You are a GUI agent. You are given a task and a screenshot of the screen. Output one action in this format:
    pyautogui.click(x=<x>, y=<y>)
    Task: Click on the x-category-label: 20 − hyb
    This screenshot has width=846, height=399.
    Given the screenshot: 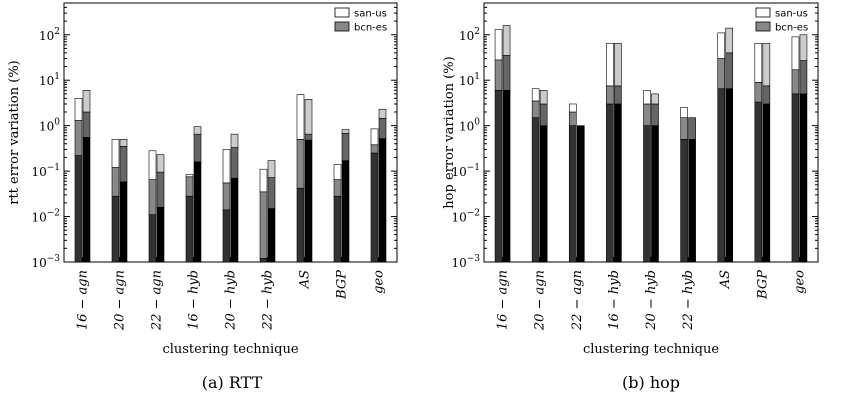 What is the action you would take?
    pyautogui.click(x=651, y=300)
    